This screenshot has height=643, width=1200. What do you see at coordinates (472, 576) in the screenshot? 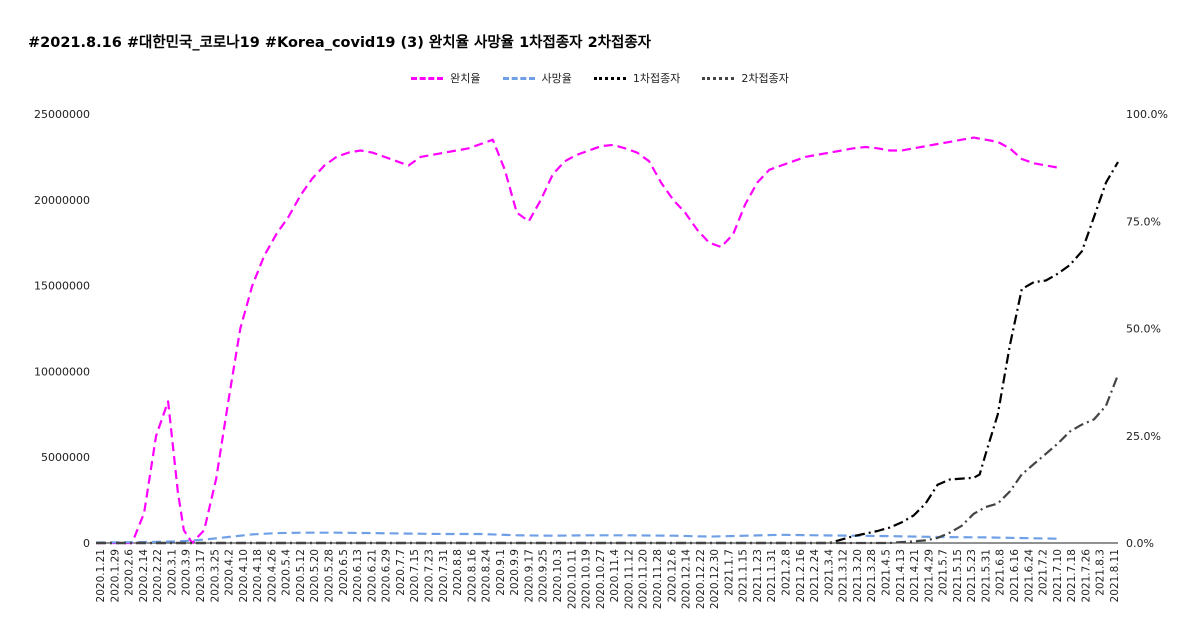
I see `x-tick-label: 2020.8.16` at bounding box center [472, 576].